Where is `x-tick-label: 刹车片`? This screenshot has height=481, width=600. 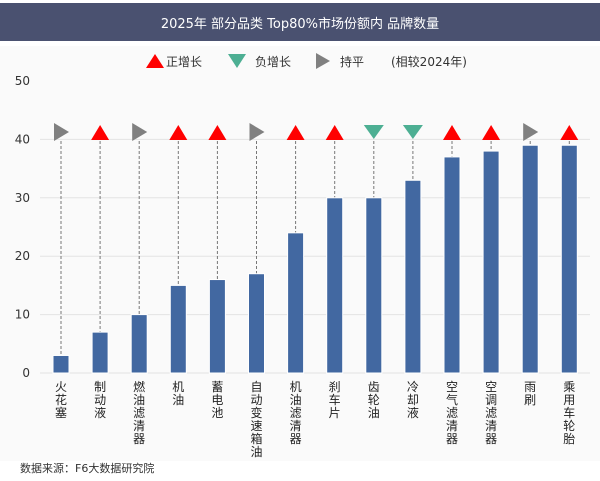 x-tick-label: 刹车片 is located at coordinates (334, 400).